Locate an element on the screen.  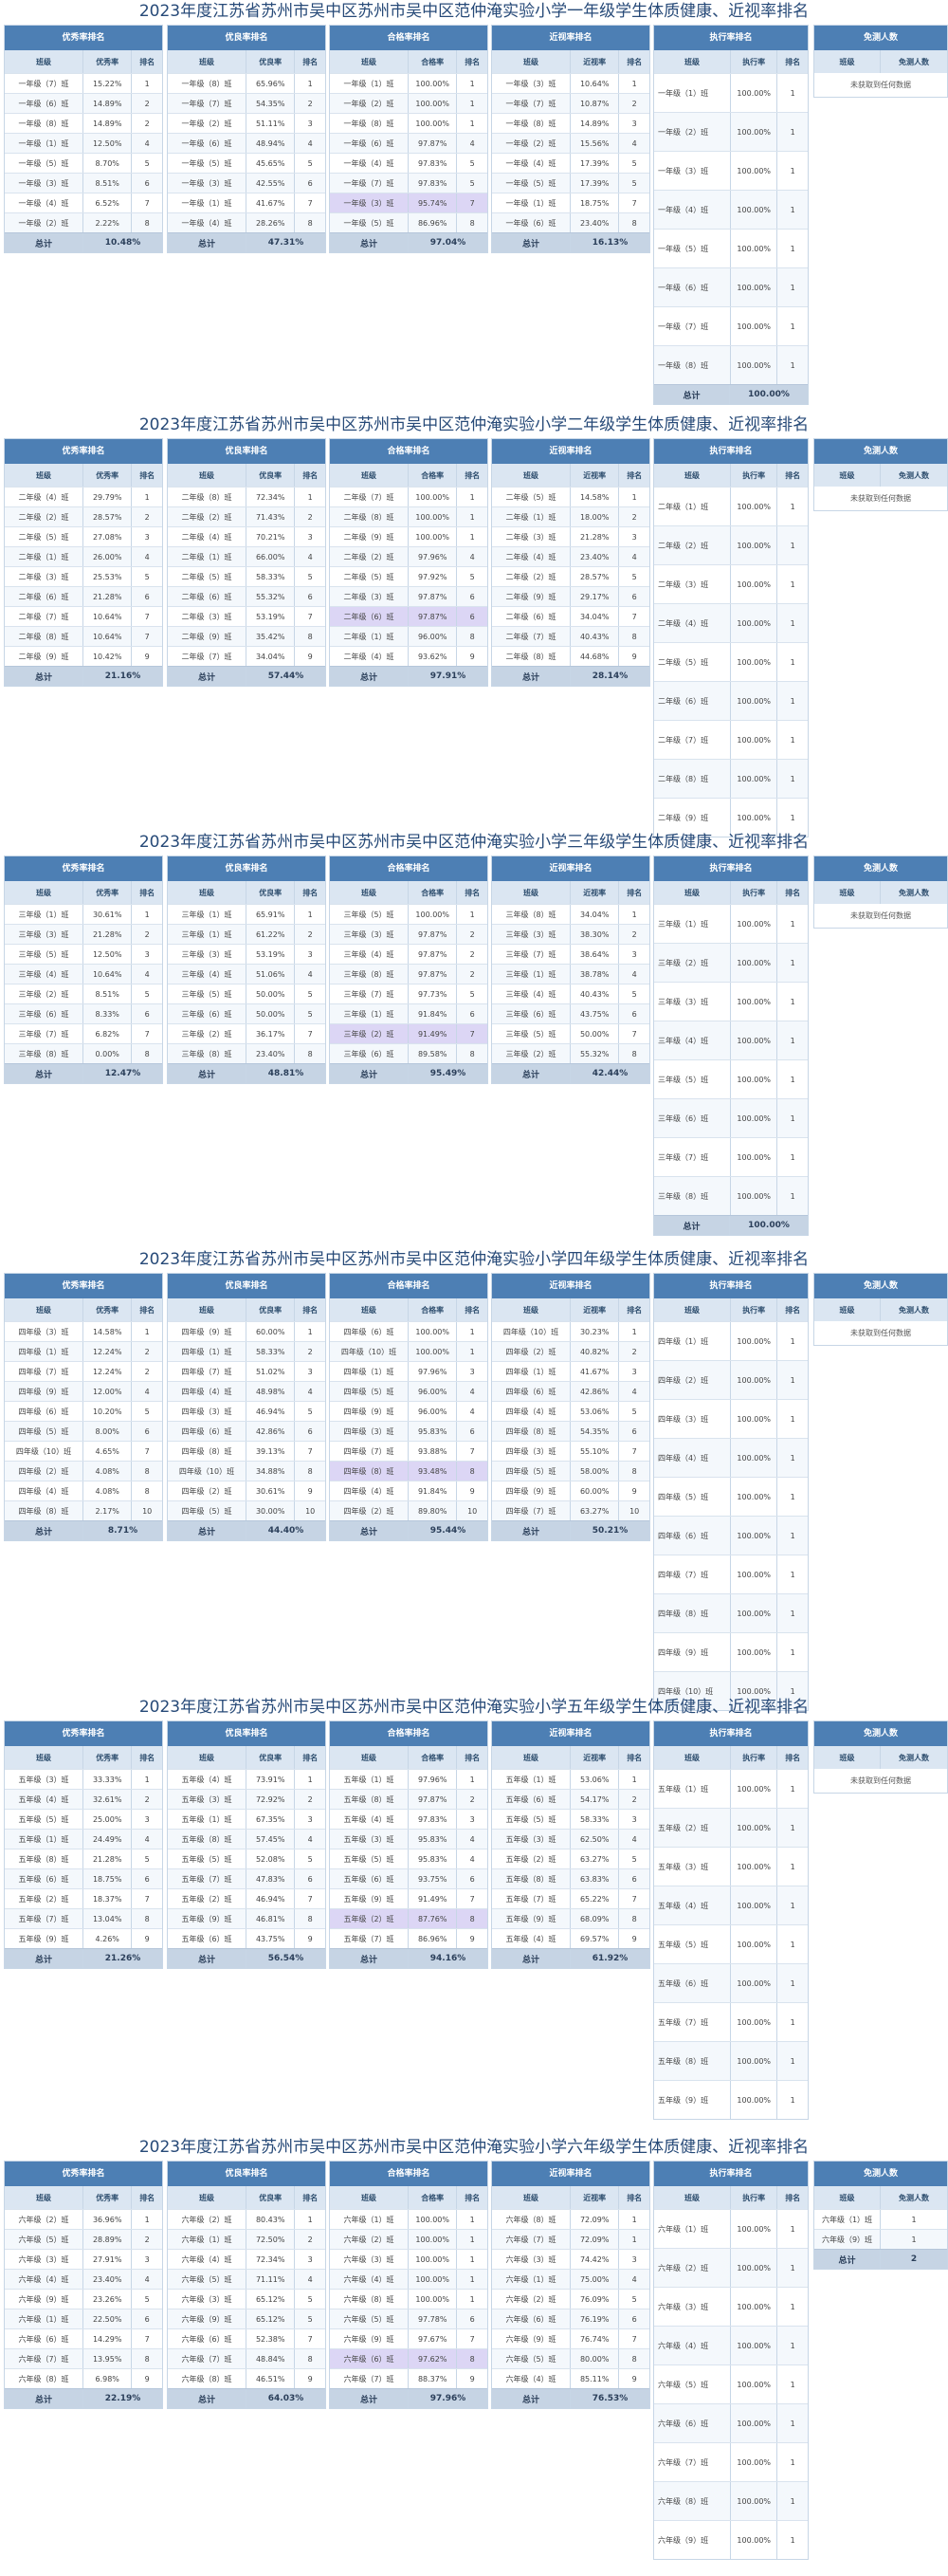
table-row: 一年级（2）班 100.00% 1 is located at coordinates (731, 131).